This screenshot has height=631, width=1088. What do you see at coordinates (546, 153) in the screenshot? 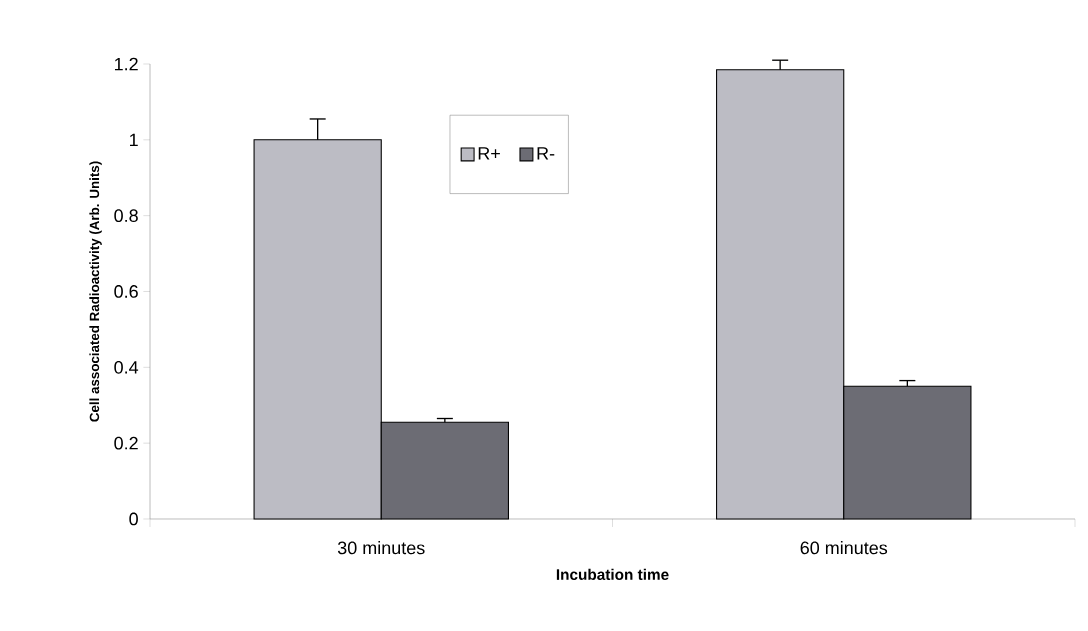
I see `legend-label: R-` at bounding box center [546, 153].